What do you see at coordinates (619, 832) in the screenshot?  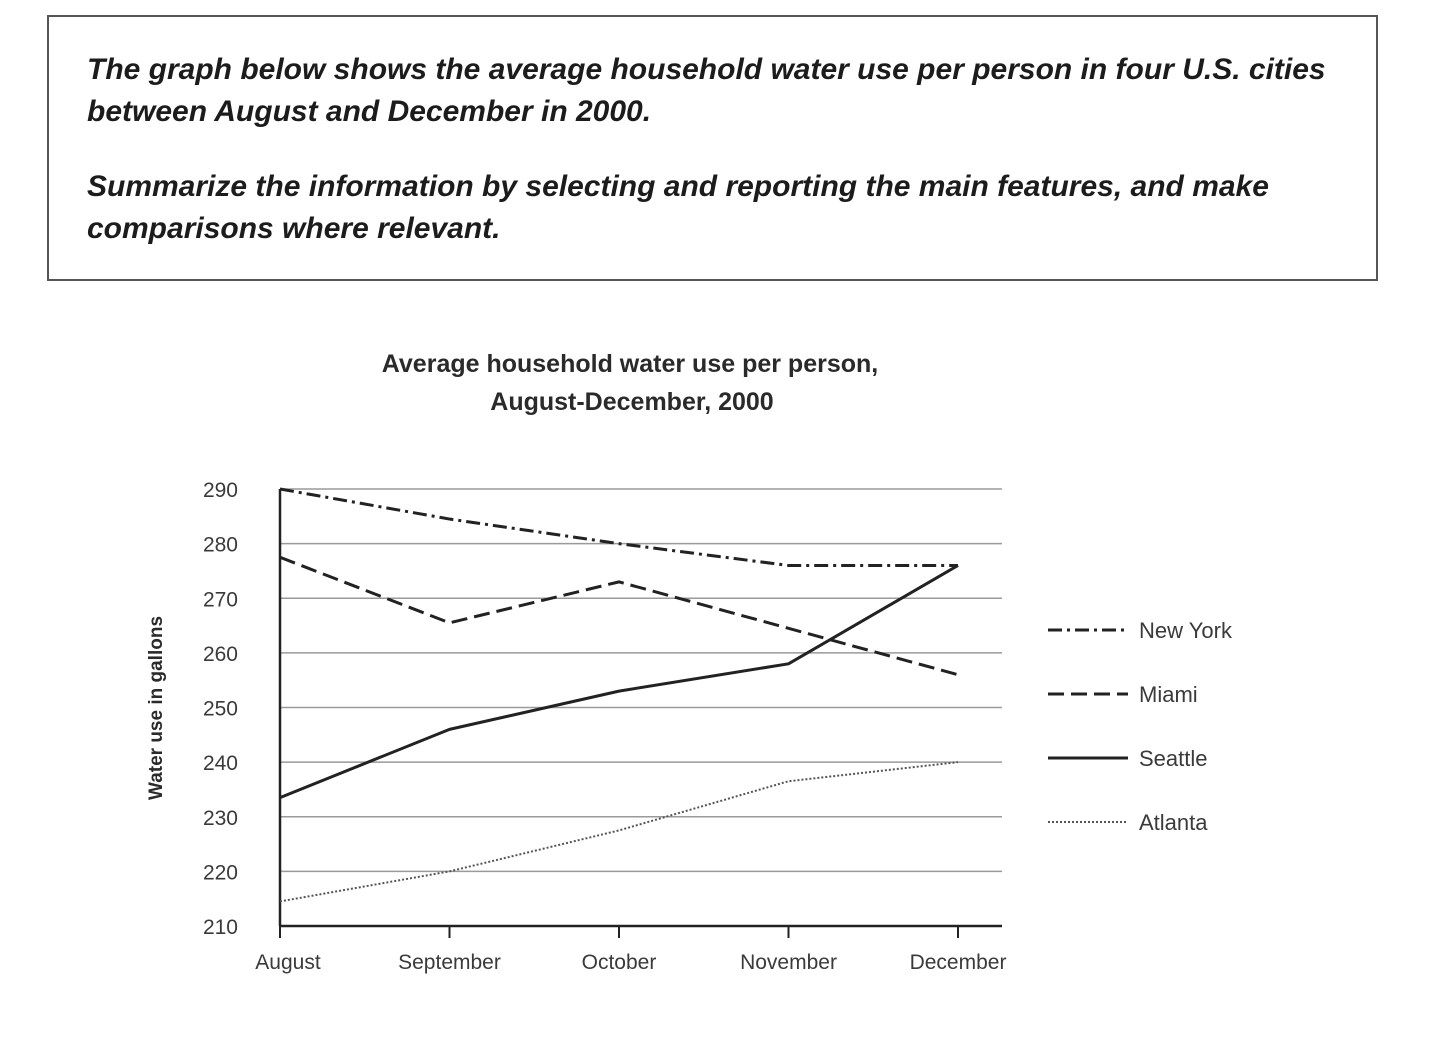 I see `series-line-atlanta` at bounding box center [619, 832].